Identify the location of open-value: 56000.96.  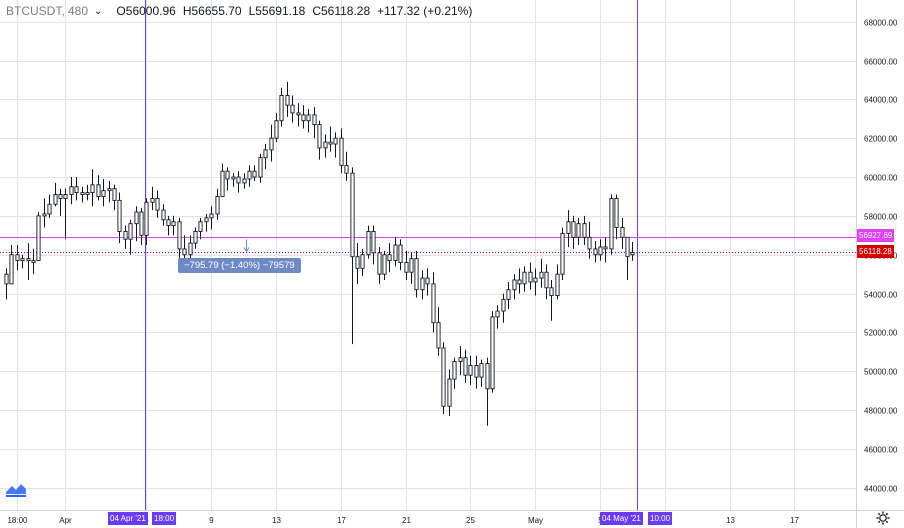
(150, 11).